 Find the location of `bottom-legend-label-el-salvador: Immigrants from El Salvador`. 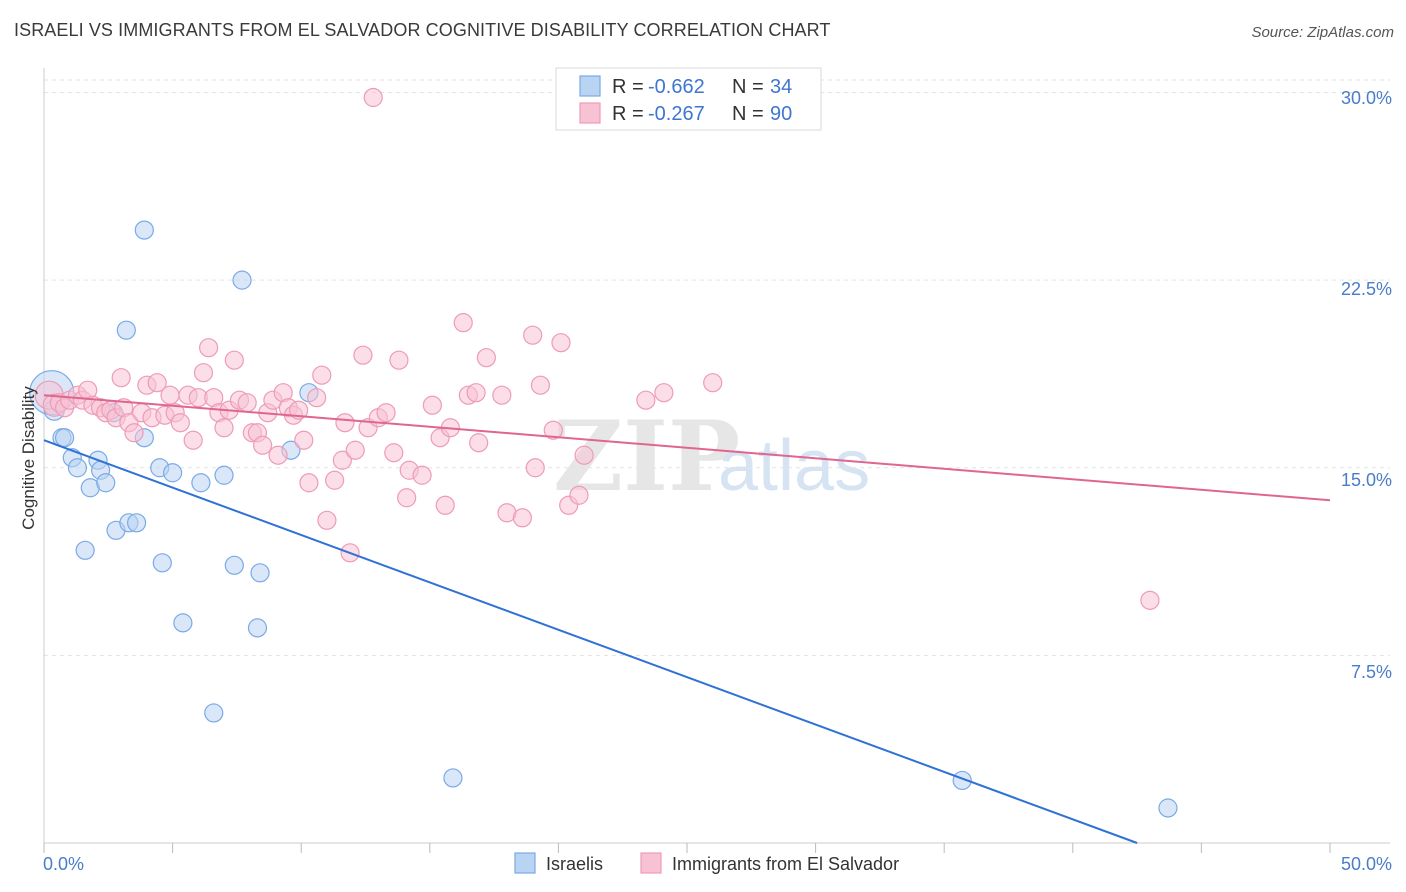

bottom-legend-label-el-salvador: Immigrants from El Salvador is located at coordinates (785, 864).